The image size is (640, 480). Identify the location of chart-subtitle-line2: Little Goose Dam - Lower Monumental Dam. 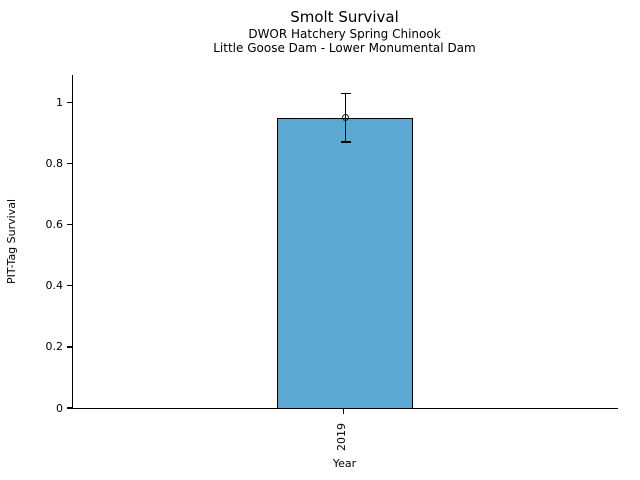
(344, 48).